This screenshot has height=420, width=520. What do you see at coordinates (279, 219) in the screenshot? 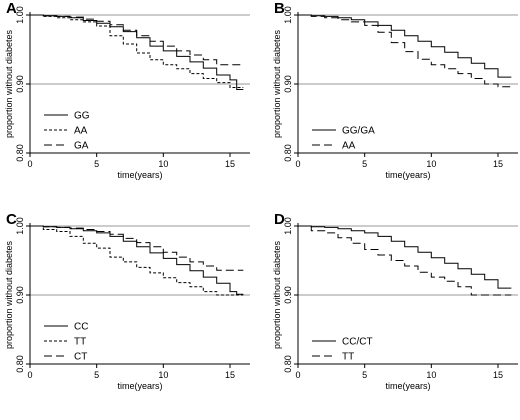
I see `panel-letter: D` at bounding box center [279, 219].